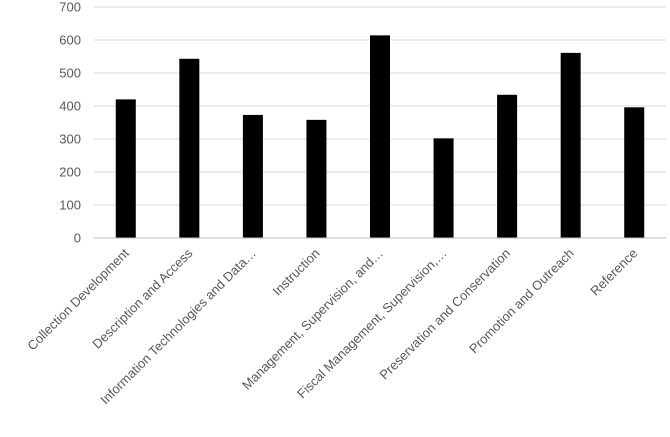 The image size is (670, 437). I want to click on y-tick-label: 500, so click(70, 73).